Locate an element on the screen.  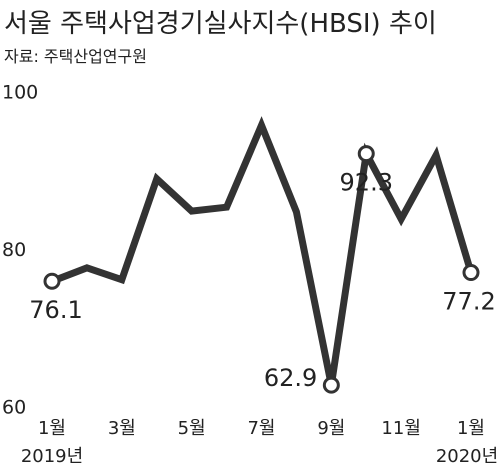
data-label: 77.2 is located at coordinates (468, 302).